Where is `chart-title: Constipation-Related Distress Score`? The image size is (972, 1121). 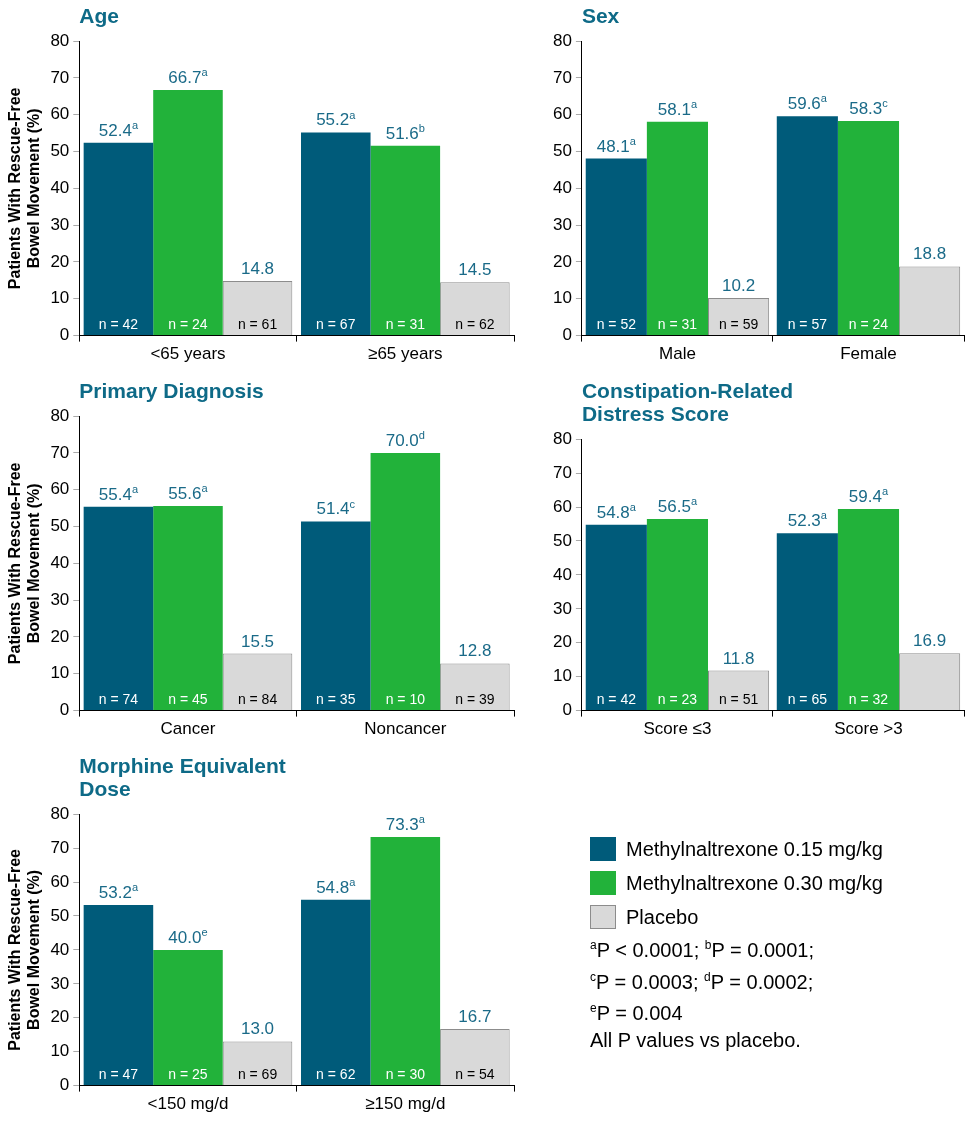 chart-title: Constipation-Related Distress Score is located at coordinates (687, 402).